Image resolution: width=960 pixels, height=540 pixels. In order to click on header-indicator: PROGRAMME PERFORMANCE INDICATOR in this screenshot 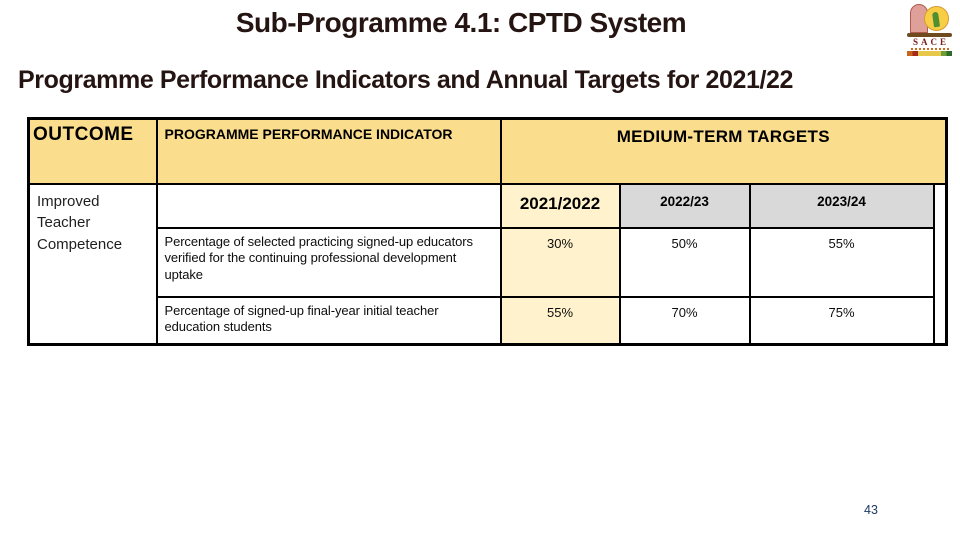, I will do `click(328, 151)`.